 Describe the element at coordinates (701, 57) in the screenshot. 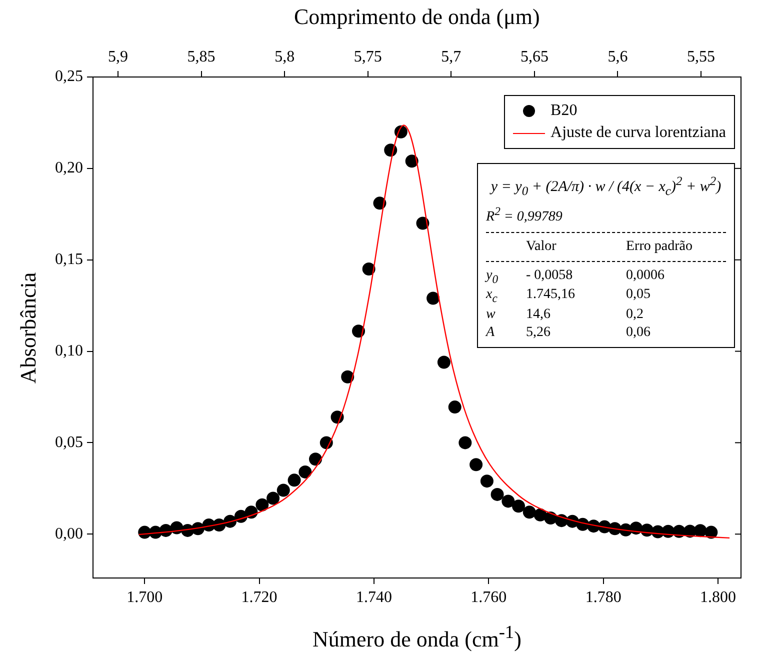

I see `x2-tick-label: 5,55` at that location.